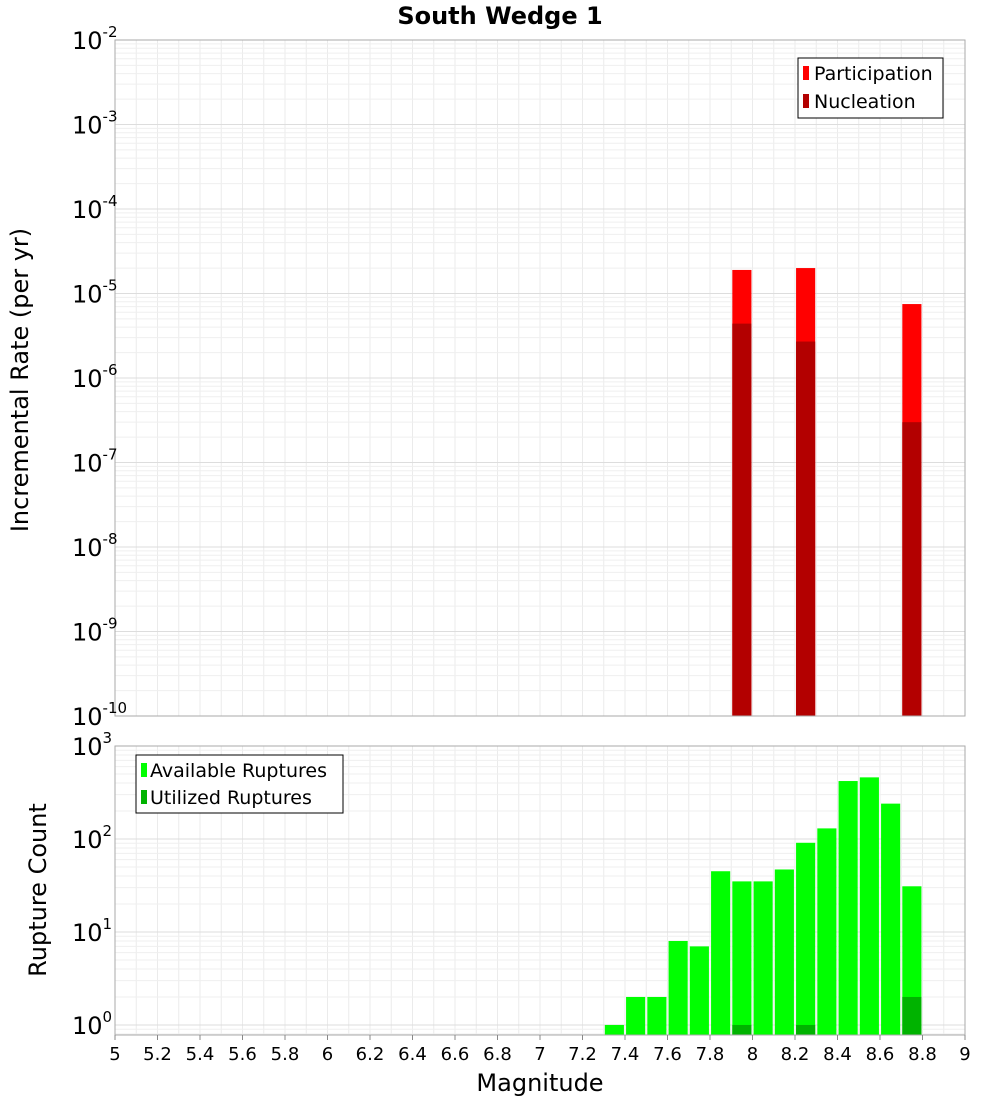  I want to click on legend-swatch-participation, so click(806, 73).